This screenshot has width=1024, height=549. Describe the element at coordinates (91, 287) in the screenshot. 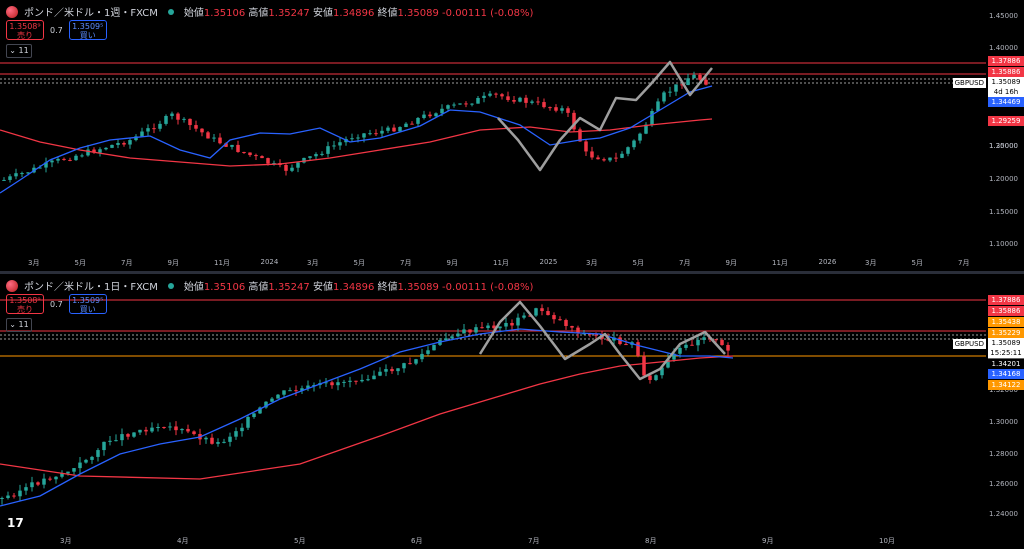

I see `symbol-title: ポンド／米ドル・1日・FXCM` at that location.